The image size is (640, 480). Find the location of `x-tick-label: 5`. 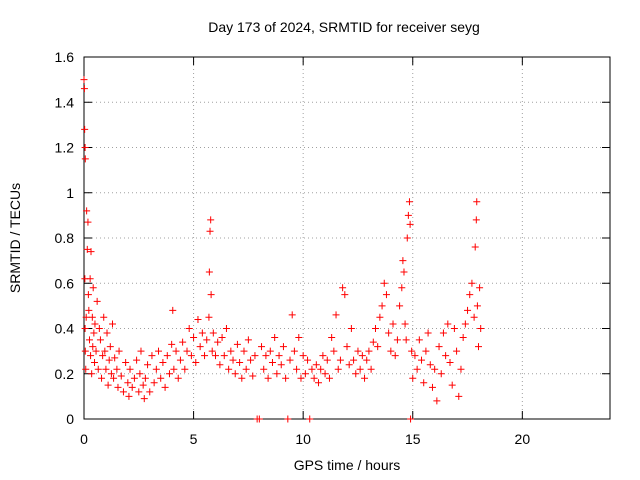

x-tick-label: 5 is located at coordinates (194, 439).